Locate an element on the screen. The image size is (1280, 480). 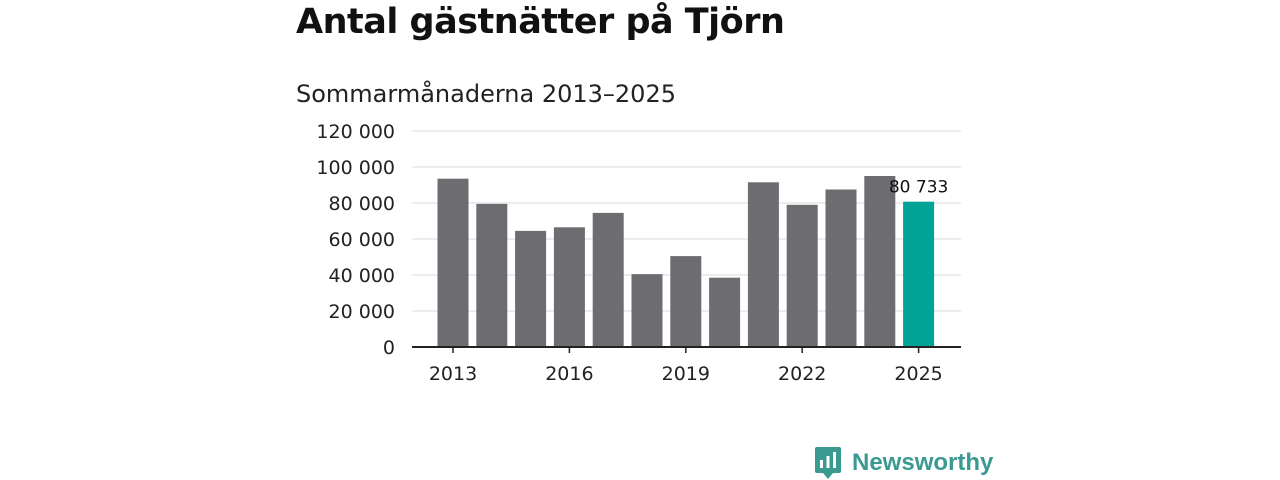
y-tick-label: 120 000 is located at coordinates (355, 132).